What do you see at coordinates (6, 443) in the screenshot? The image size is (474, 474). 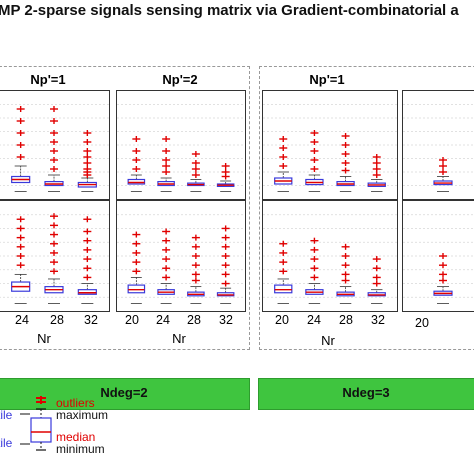 I see `legend-tile-bottom: tile` at bounding box center [6, 443].